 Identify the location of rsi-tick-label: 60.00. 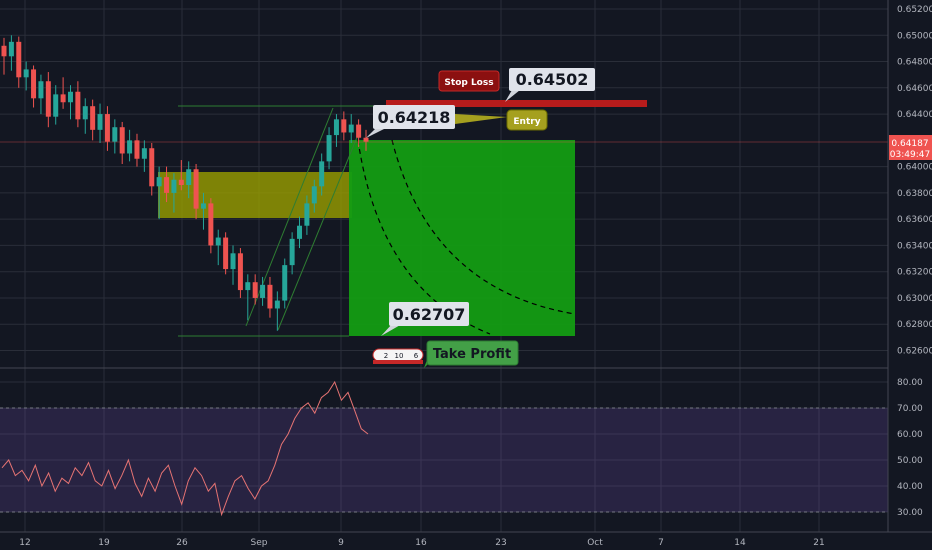
(910, 435).